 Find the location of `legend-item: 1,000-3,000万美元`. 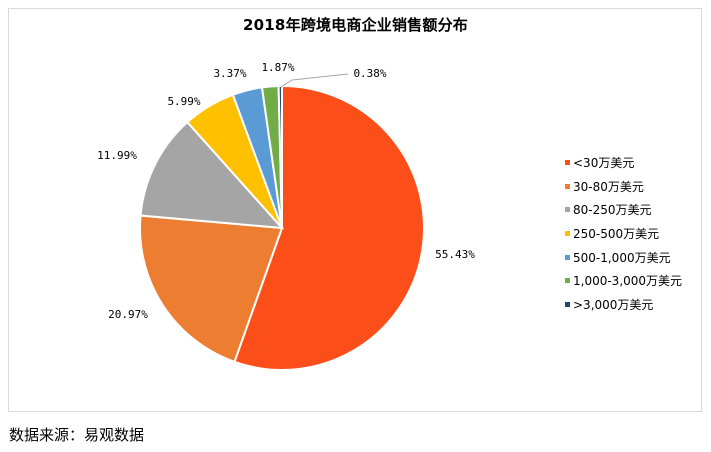

legend-item: 1,000-3,000万美元 is located at coordinates (623, 281).